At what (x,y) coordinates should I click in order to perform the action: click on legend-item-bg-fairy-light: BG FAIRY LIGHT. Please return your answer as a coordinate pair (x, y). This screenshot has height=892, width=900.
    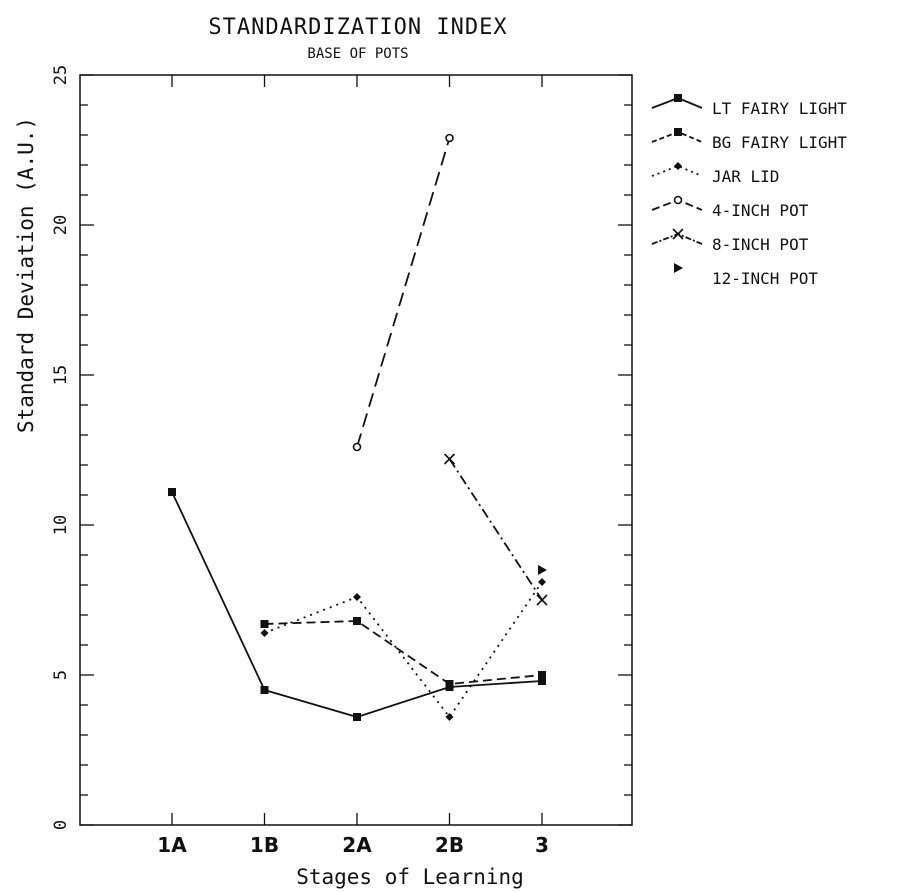
    Looking at the image, I should click on (749, 140).